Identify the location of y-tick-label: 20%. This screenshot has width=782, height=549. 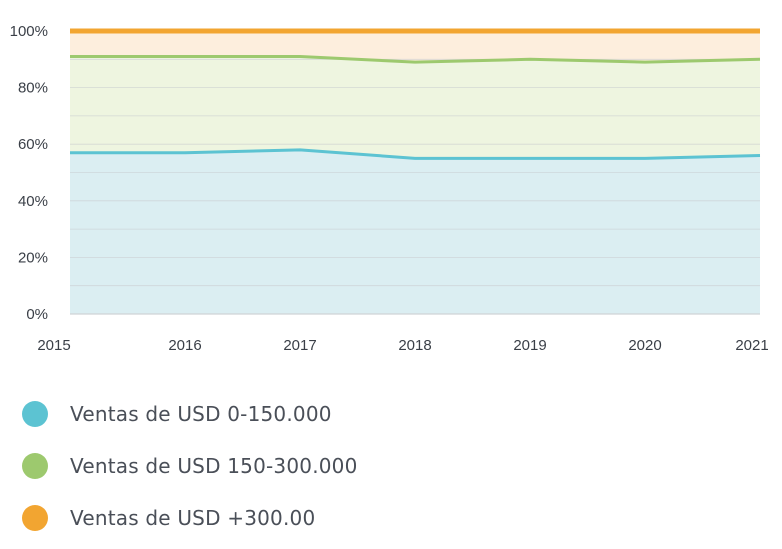
(33, 257).